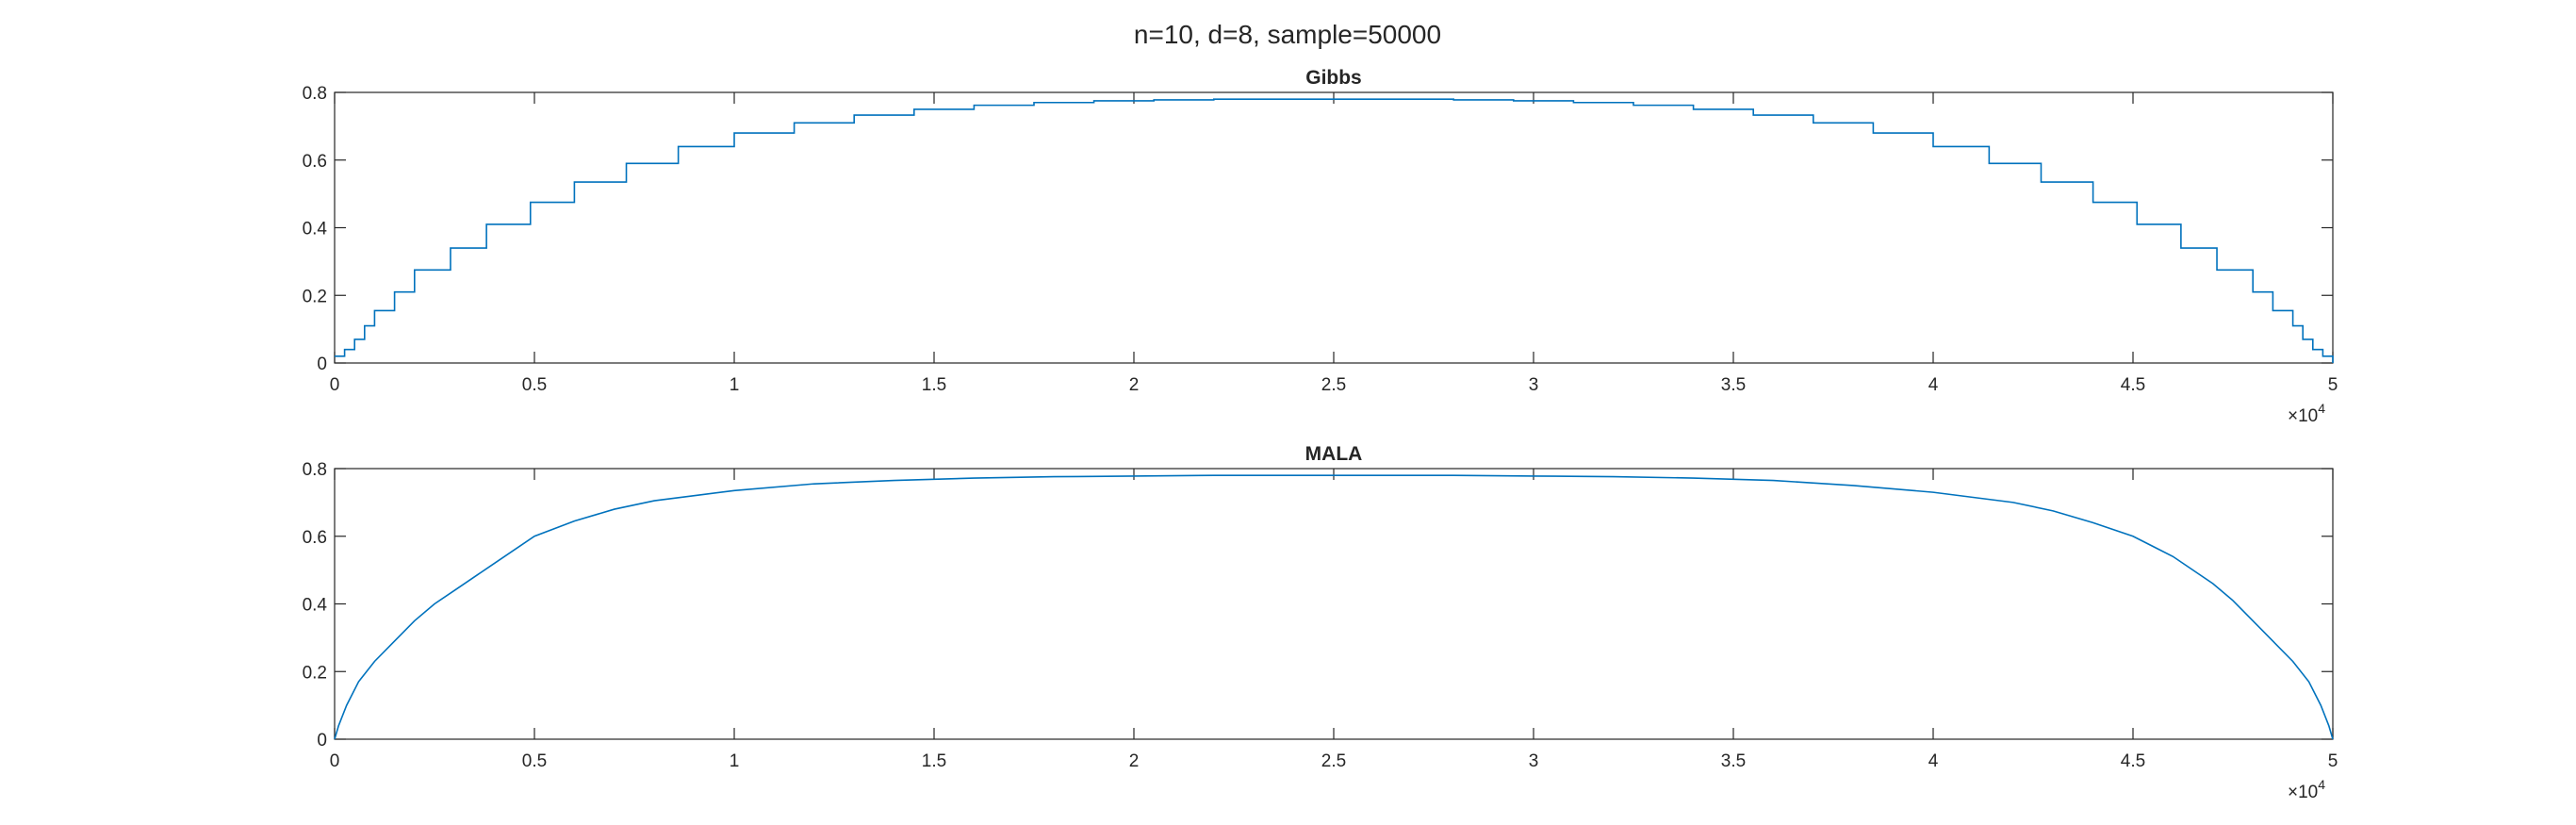 The height and width of the screenshot is (825, 2576). I want to click on axes-title-mala: MALA, so click(1334, 454).